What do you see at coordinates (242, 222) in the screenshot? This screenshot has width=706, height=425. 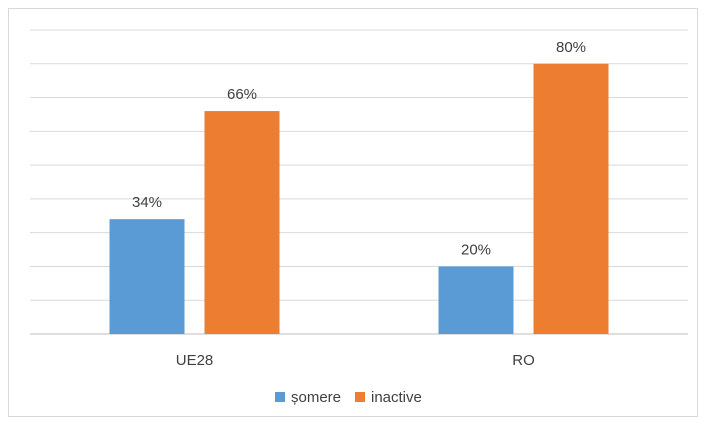 I see `bar-ue28-inactive` at bounding box center [242, 222].